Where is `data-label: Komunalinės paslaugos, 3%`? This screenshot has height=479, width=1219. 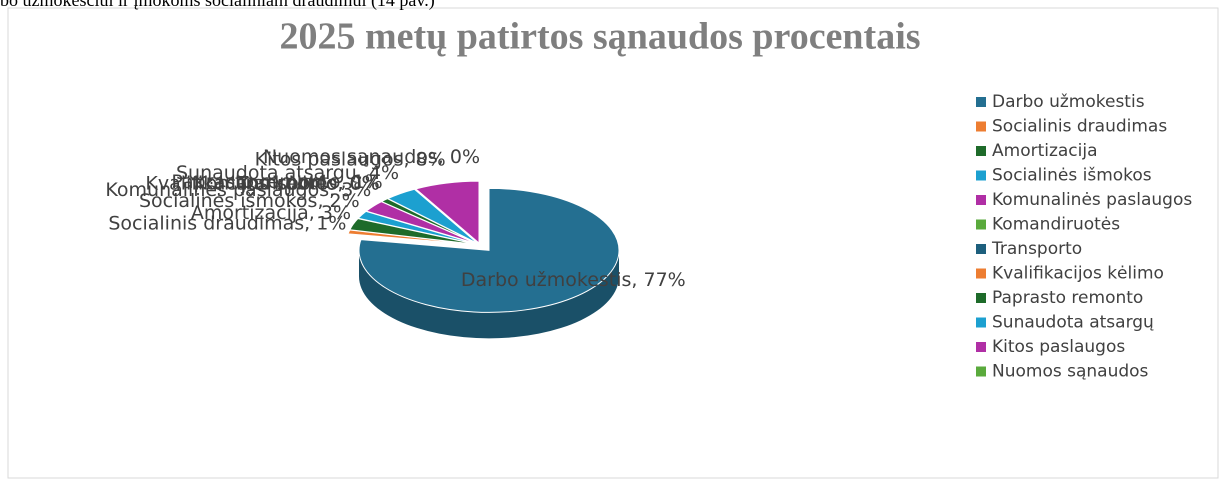
data-label: Komunalinės paslaugos, 3% is located at coordinates (238, 190).